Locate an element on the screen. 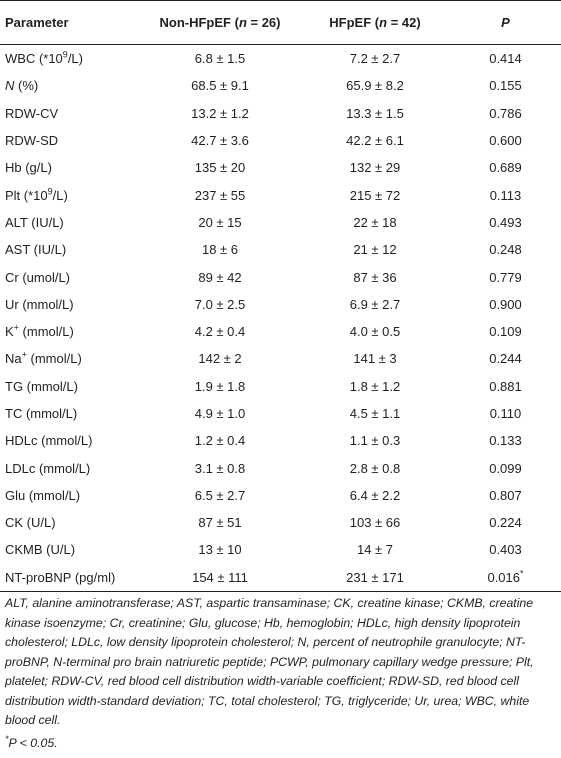  cell-parameter: ALT (IU/L) is located at coordinates (70, 222).